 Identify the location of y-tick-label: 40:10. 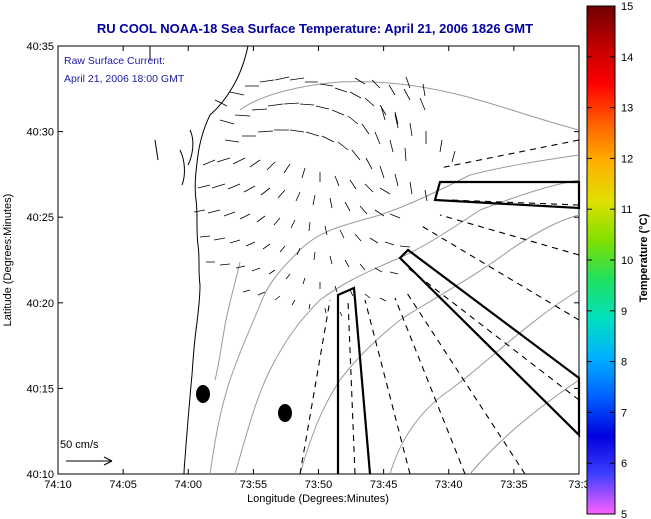
(40, 475).